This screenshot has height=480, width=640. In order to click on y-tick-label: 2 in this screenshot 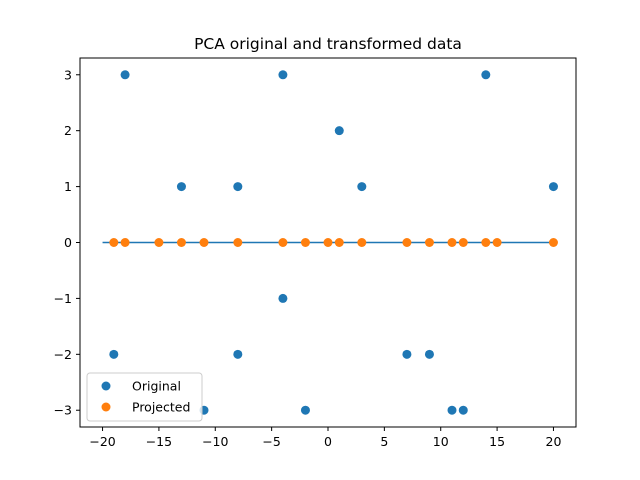, I will do `click(68, 130)`.